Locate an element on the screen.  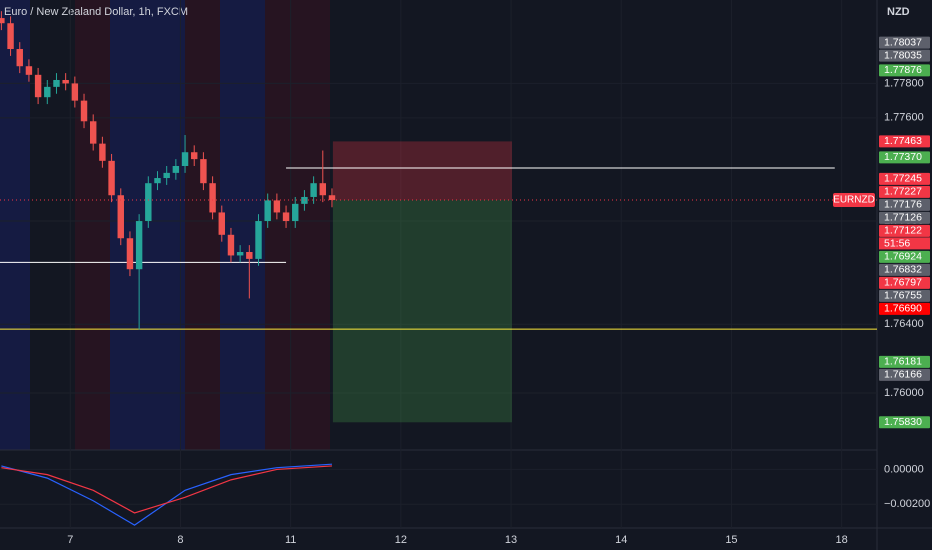
chart-title: Euro / New Zealand Dollar, 1h, FXCM is located at coordinates (96, 12).